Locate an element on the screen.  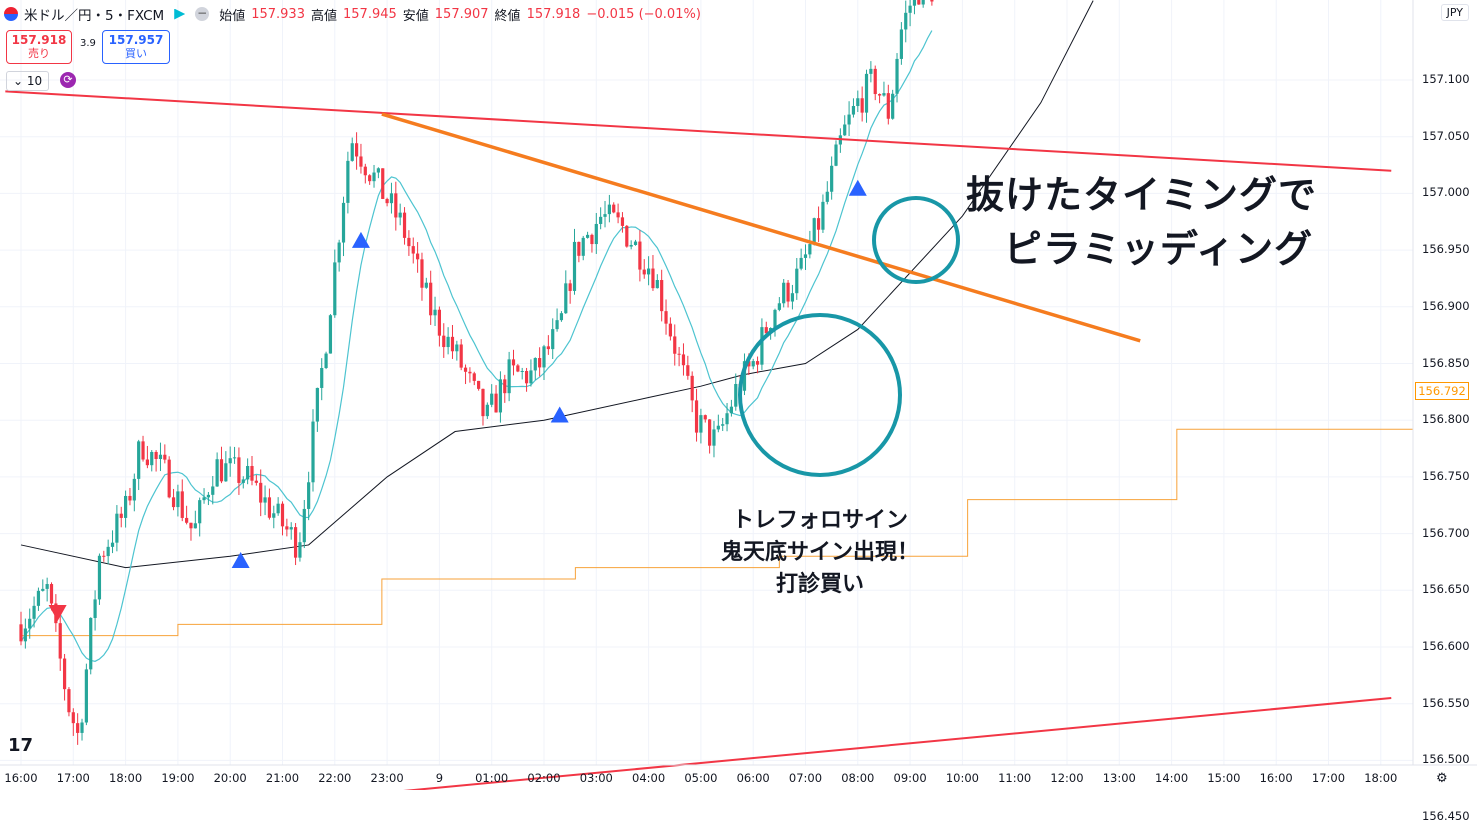
currency-badge: JPY is located at coordinates (1454, 12).